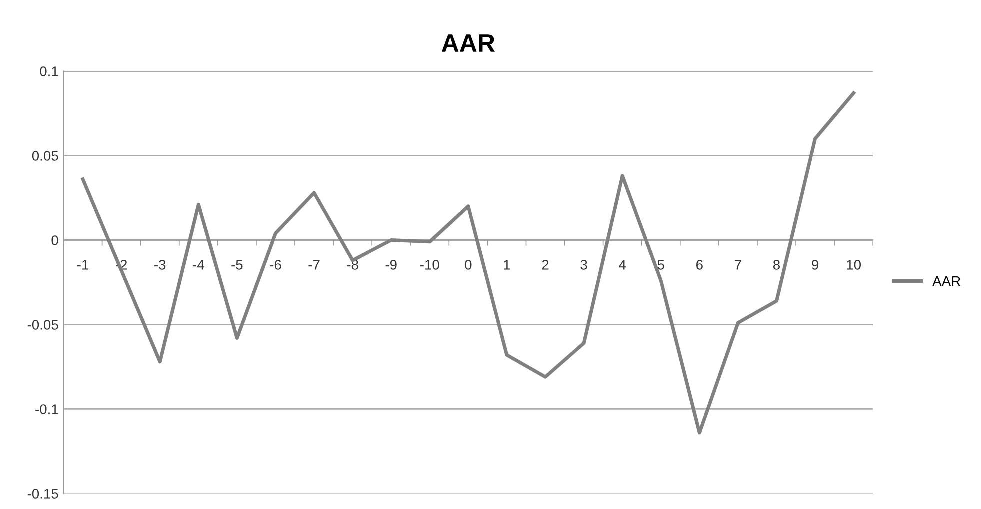 This screenshot has width=981, height=509. Describe the element at coordinates (49, 71) in the screenshot. I see `y-tick-label: 0.1` at that location.